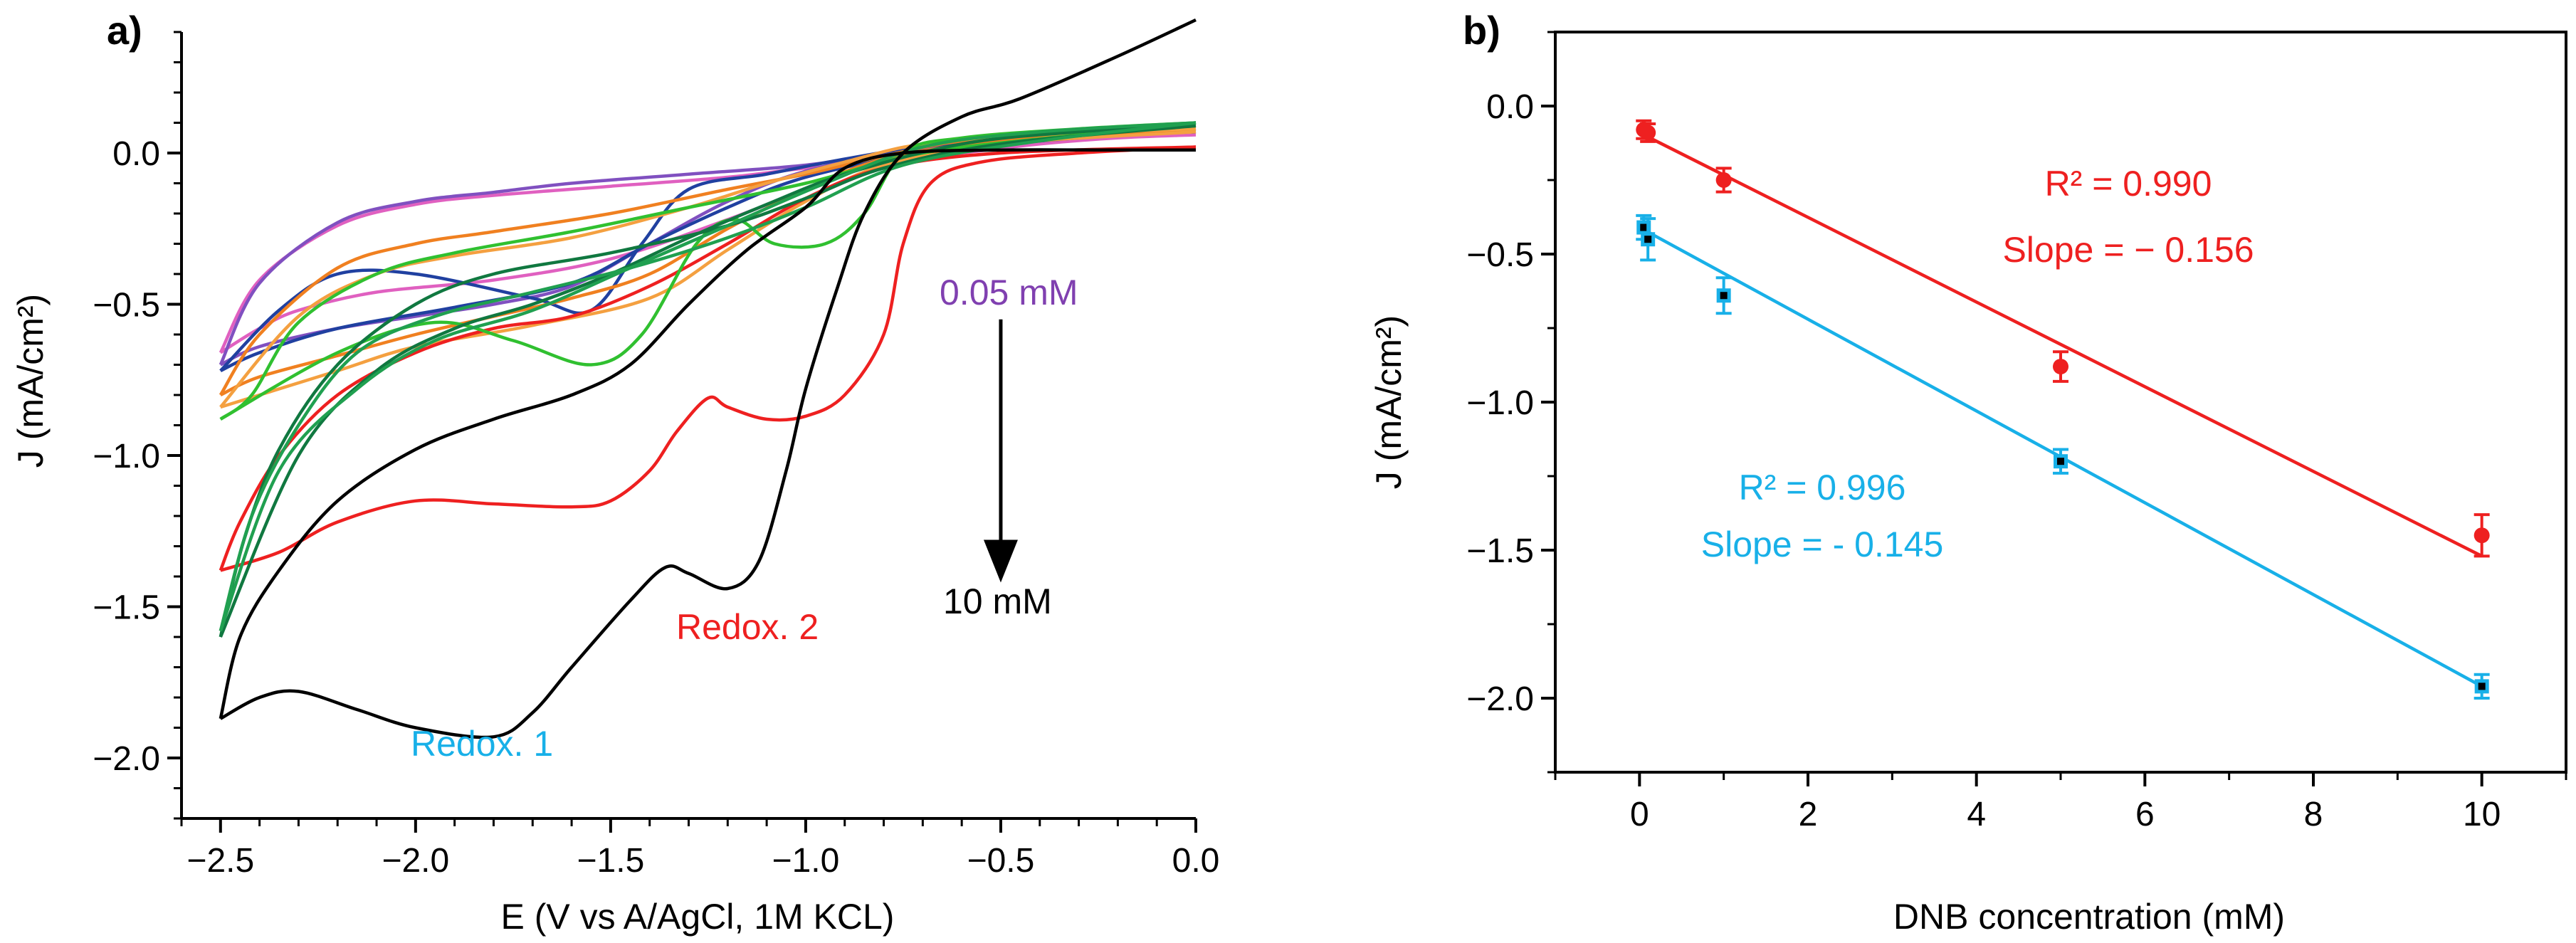 The width and height of the screenshot is (2576, 943). Describe the element at coordinates (2128, 184) in the screenshot. I see `red-fit-r2: R² = 0.990` at that location.